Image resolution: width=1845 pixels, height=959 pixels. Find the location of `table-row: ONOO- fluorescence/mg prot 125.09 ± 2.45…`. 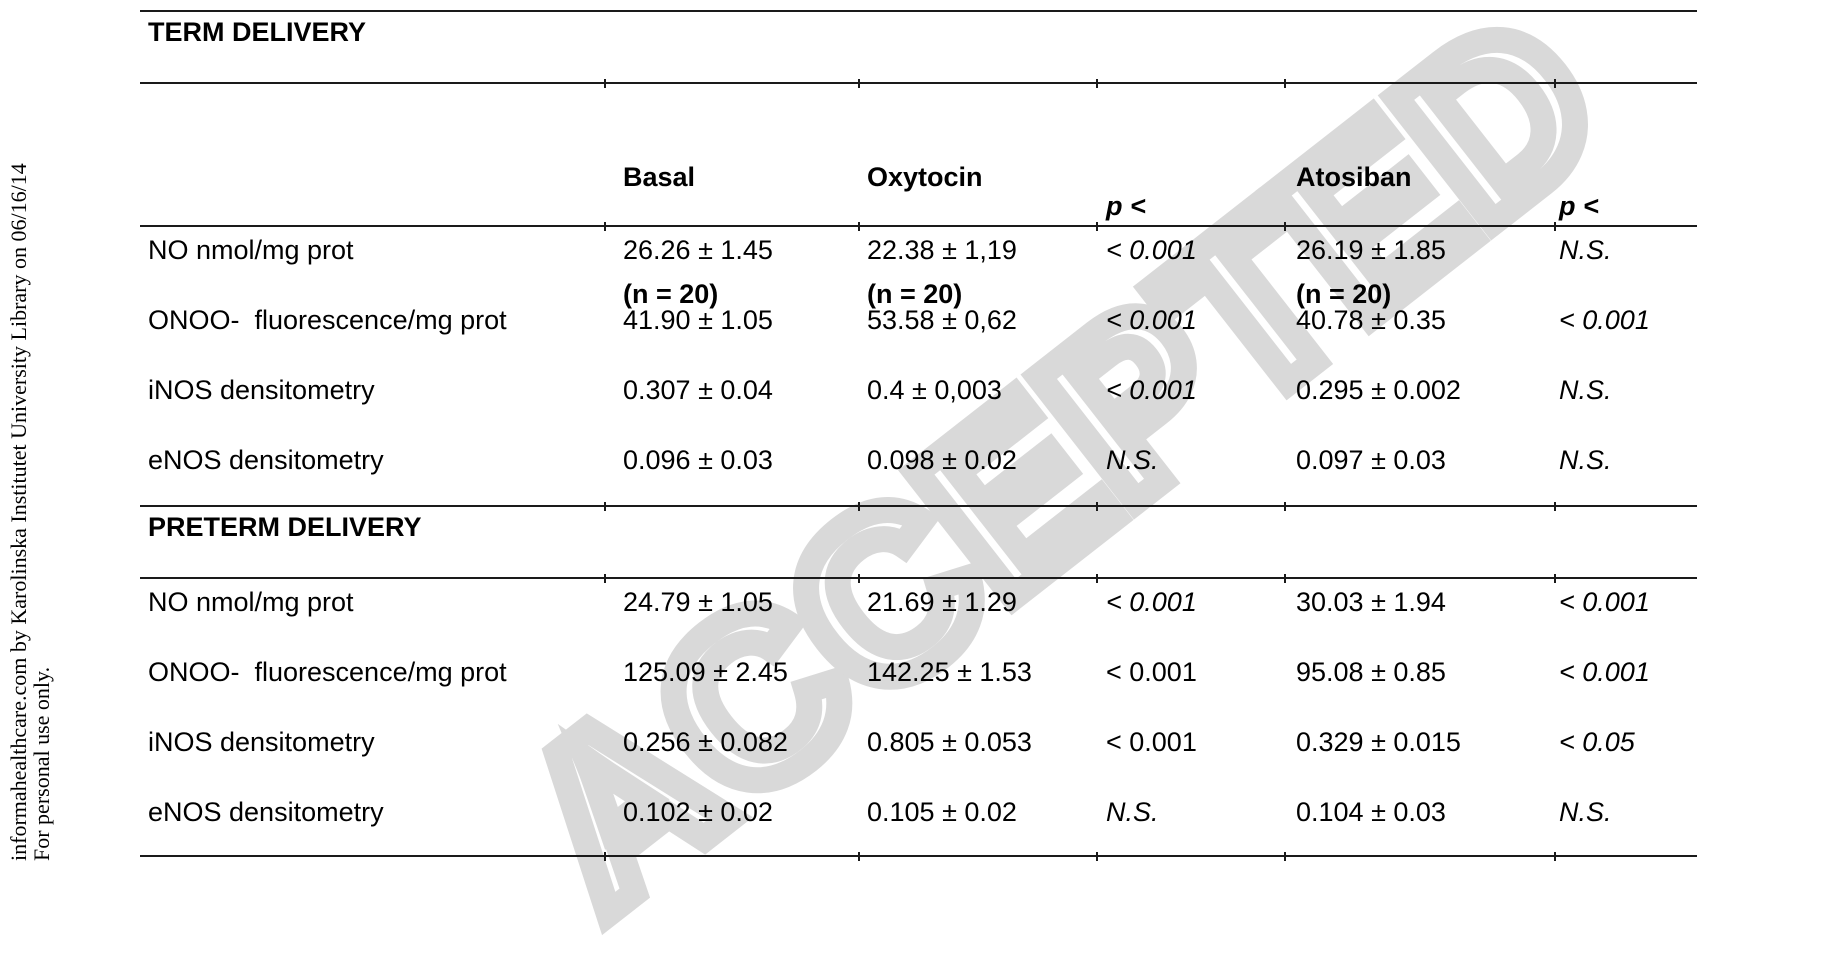

table-row: ONOO- fluorescence/mg prot 125.09 ± 2.45… is located at coordinates (918, 682).